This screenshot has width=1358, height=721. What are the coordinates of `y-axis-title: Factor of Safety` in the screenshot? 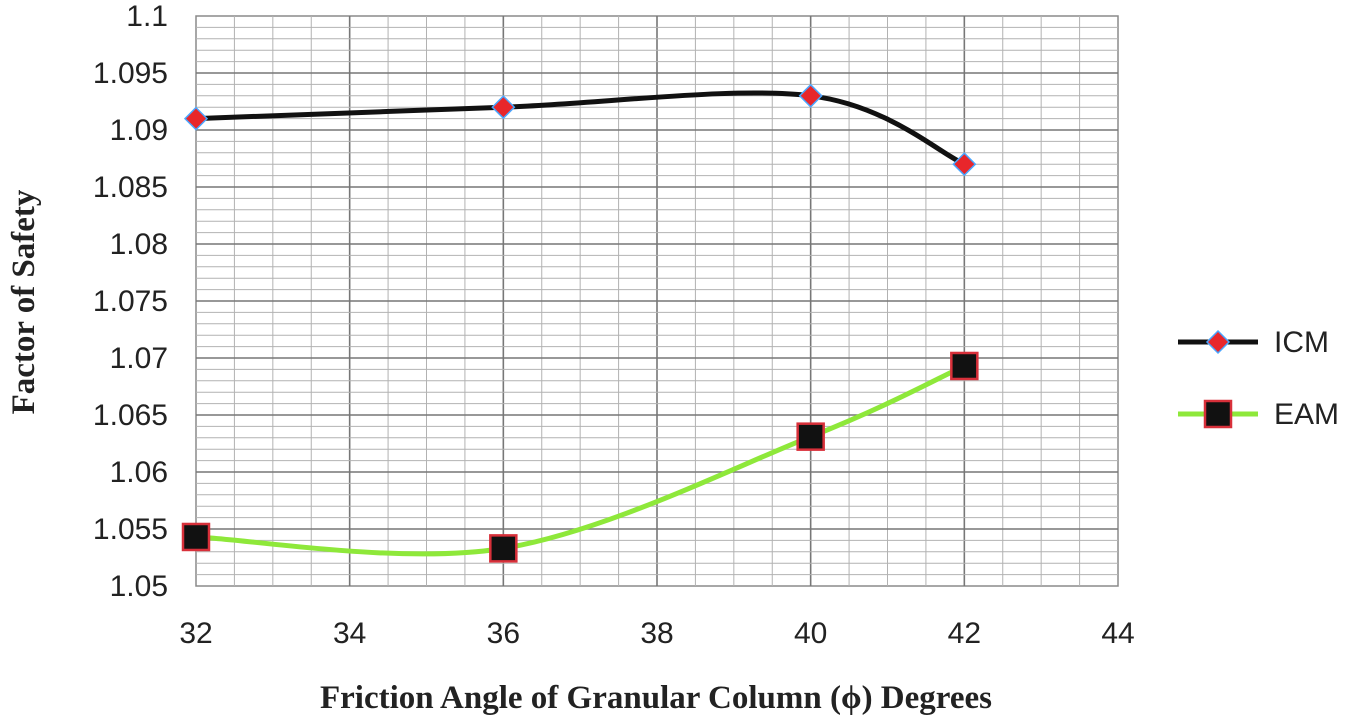 It's located at (24, 301).